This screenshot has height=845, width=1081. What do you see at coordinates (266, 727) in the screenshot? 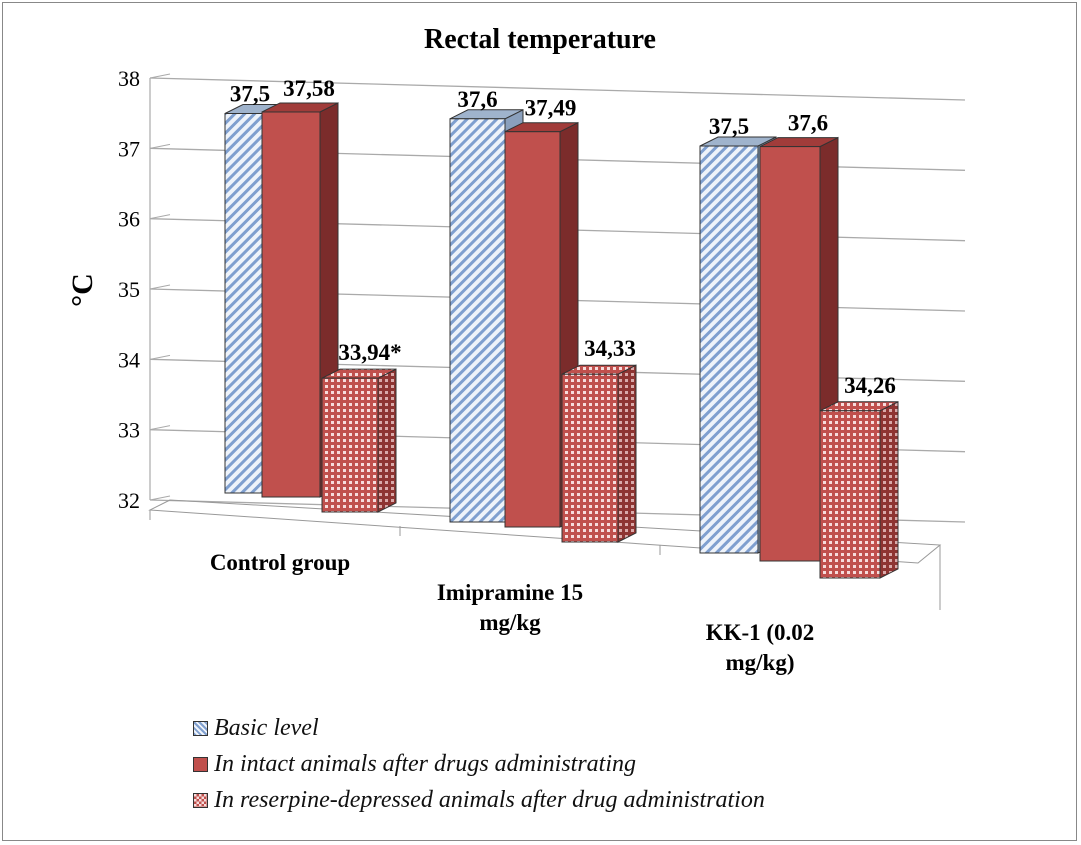
I see `legend-label: Basic level` at bounding box center [266, 727].